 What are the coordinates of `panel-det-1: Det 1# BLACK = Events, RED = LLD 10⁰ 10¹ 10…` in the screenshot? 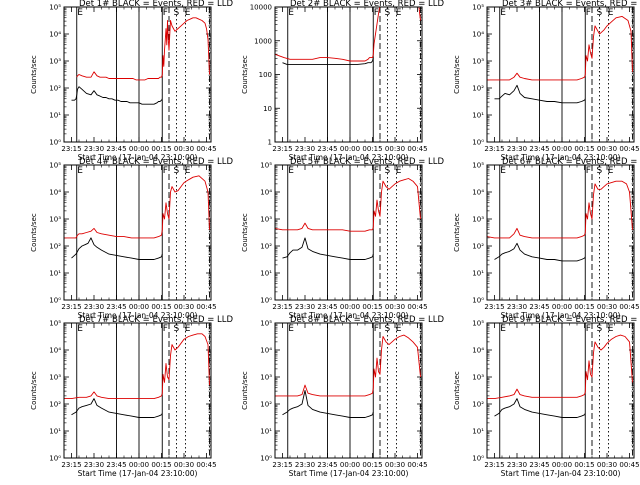 It's located at (132, 81).